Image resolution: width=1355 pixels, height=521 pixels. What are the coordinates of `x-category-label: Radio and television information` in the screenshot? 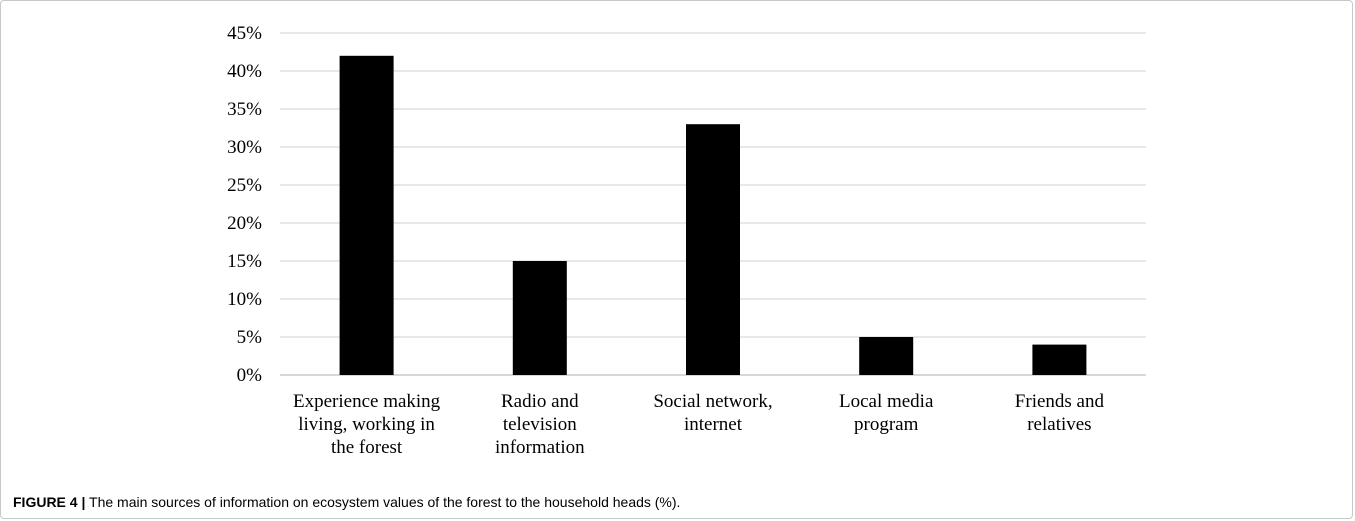 It's located at (540, 424).